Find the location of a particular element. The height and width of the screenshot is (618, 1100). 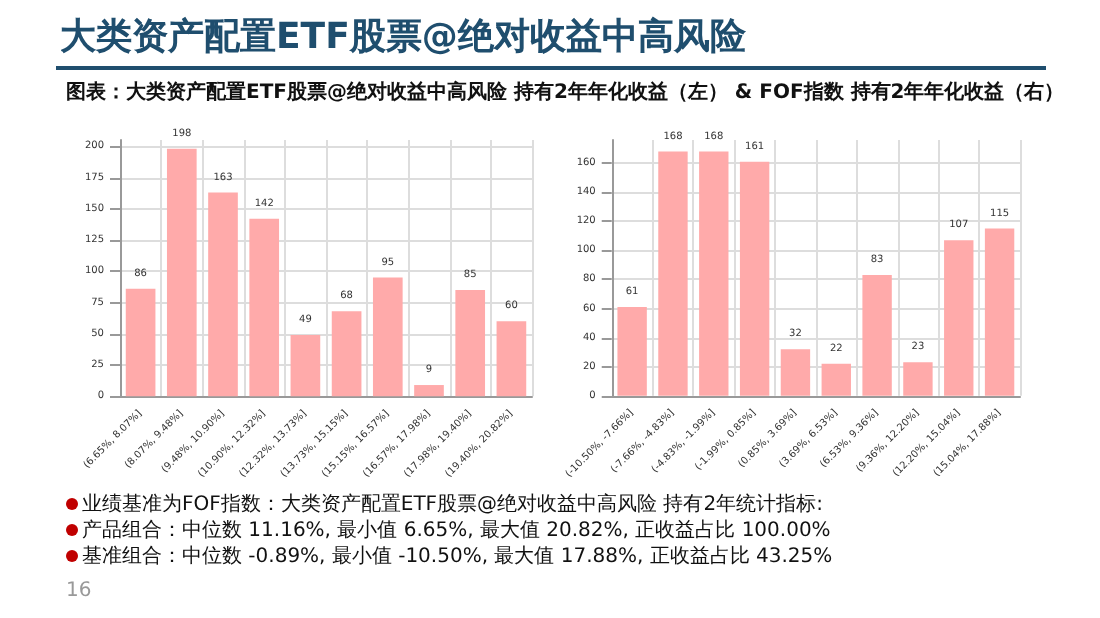

text: 业绩基准为FOF指数：大类资产配置ETF股票@绝对收益中高风险 持有2年统计指标: is located at coordinates (452, 505).